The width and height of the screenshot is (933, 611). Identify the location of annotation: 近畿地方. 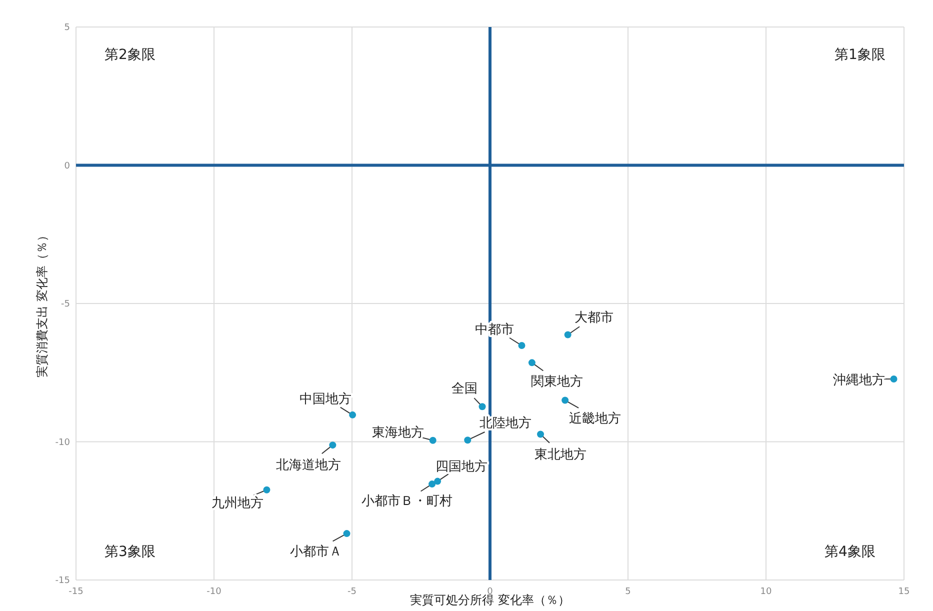
(595, 418).